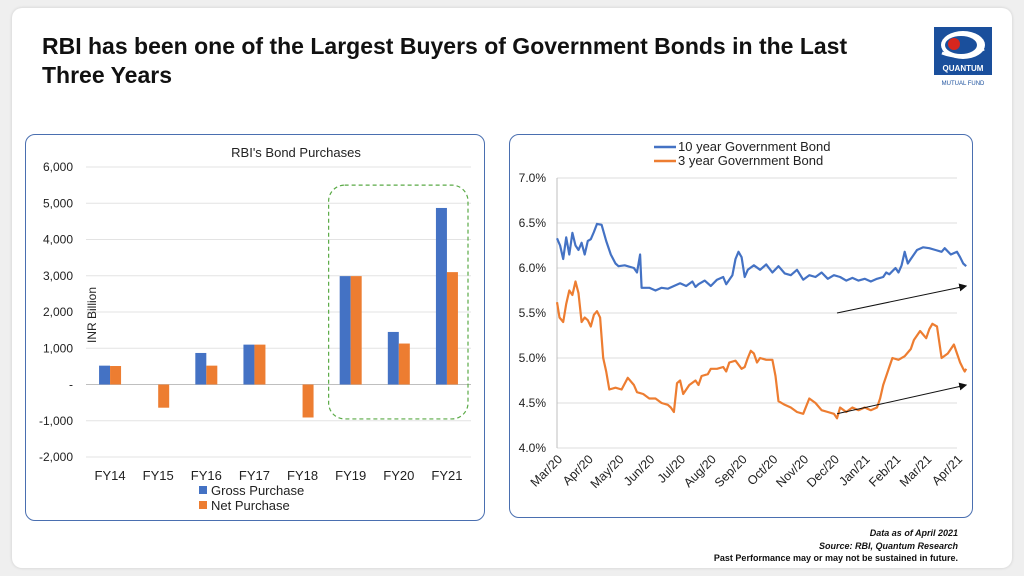 The height and width of the screenshot is (576, 1024). I want to click on x-tick-label: FY16, so click(206, 475).